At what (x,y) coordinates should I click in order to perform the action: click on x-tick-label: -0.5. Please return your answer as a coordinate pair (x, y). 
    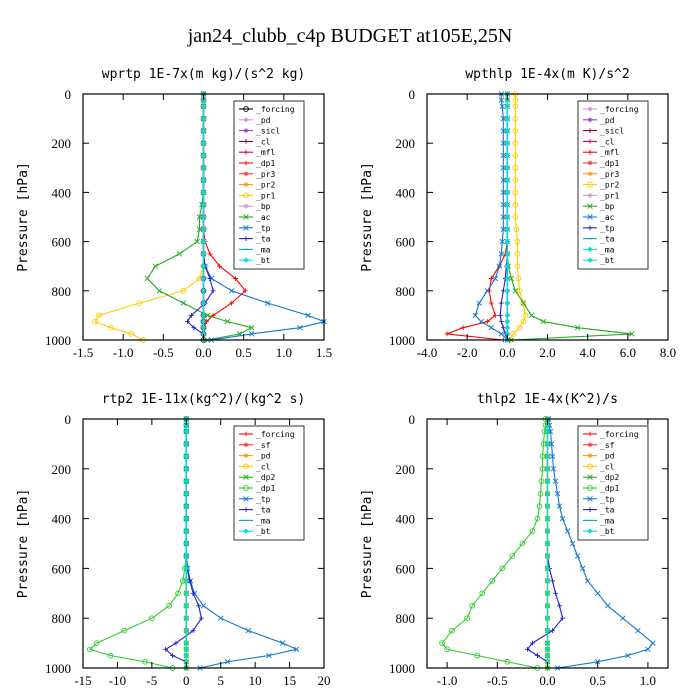
    Looking at the image, I should click on (163, 352).